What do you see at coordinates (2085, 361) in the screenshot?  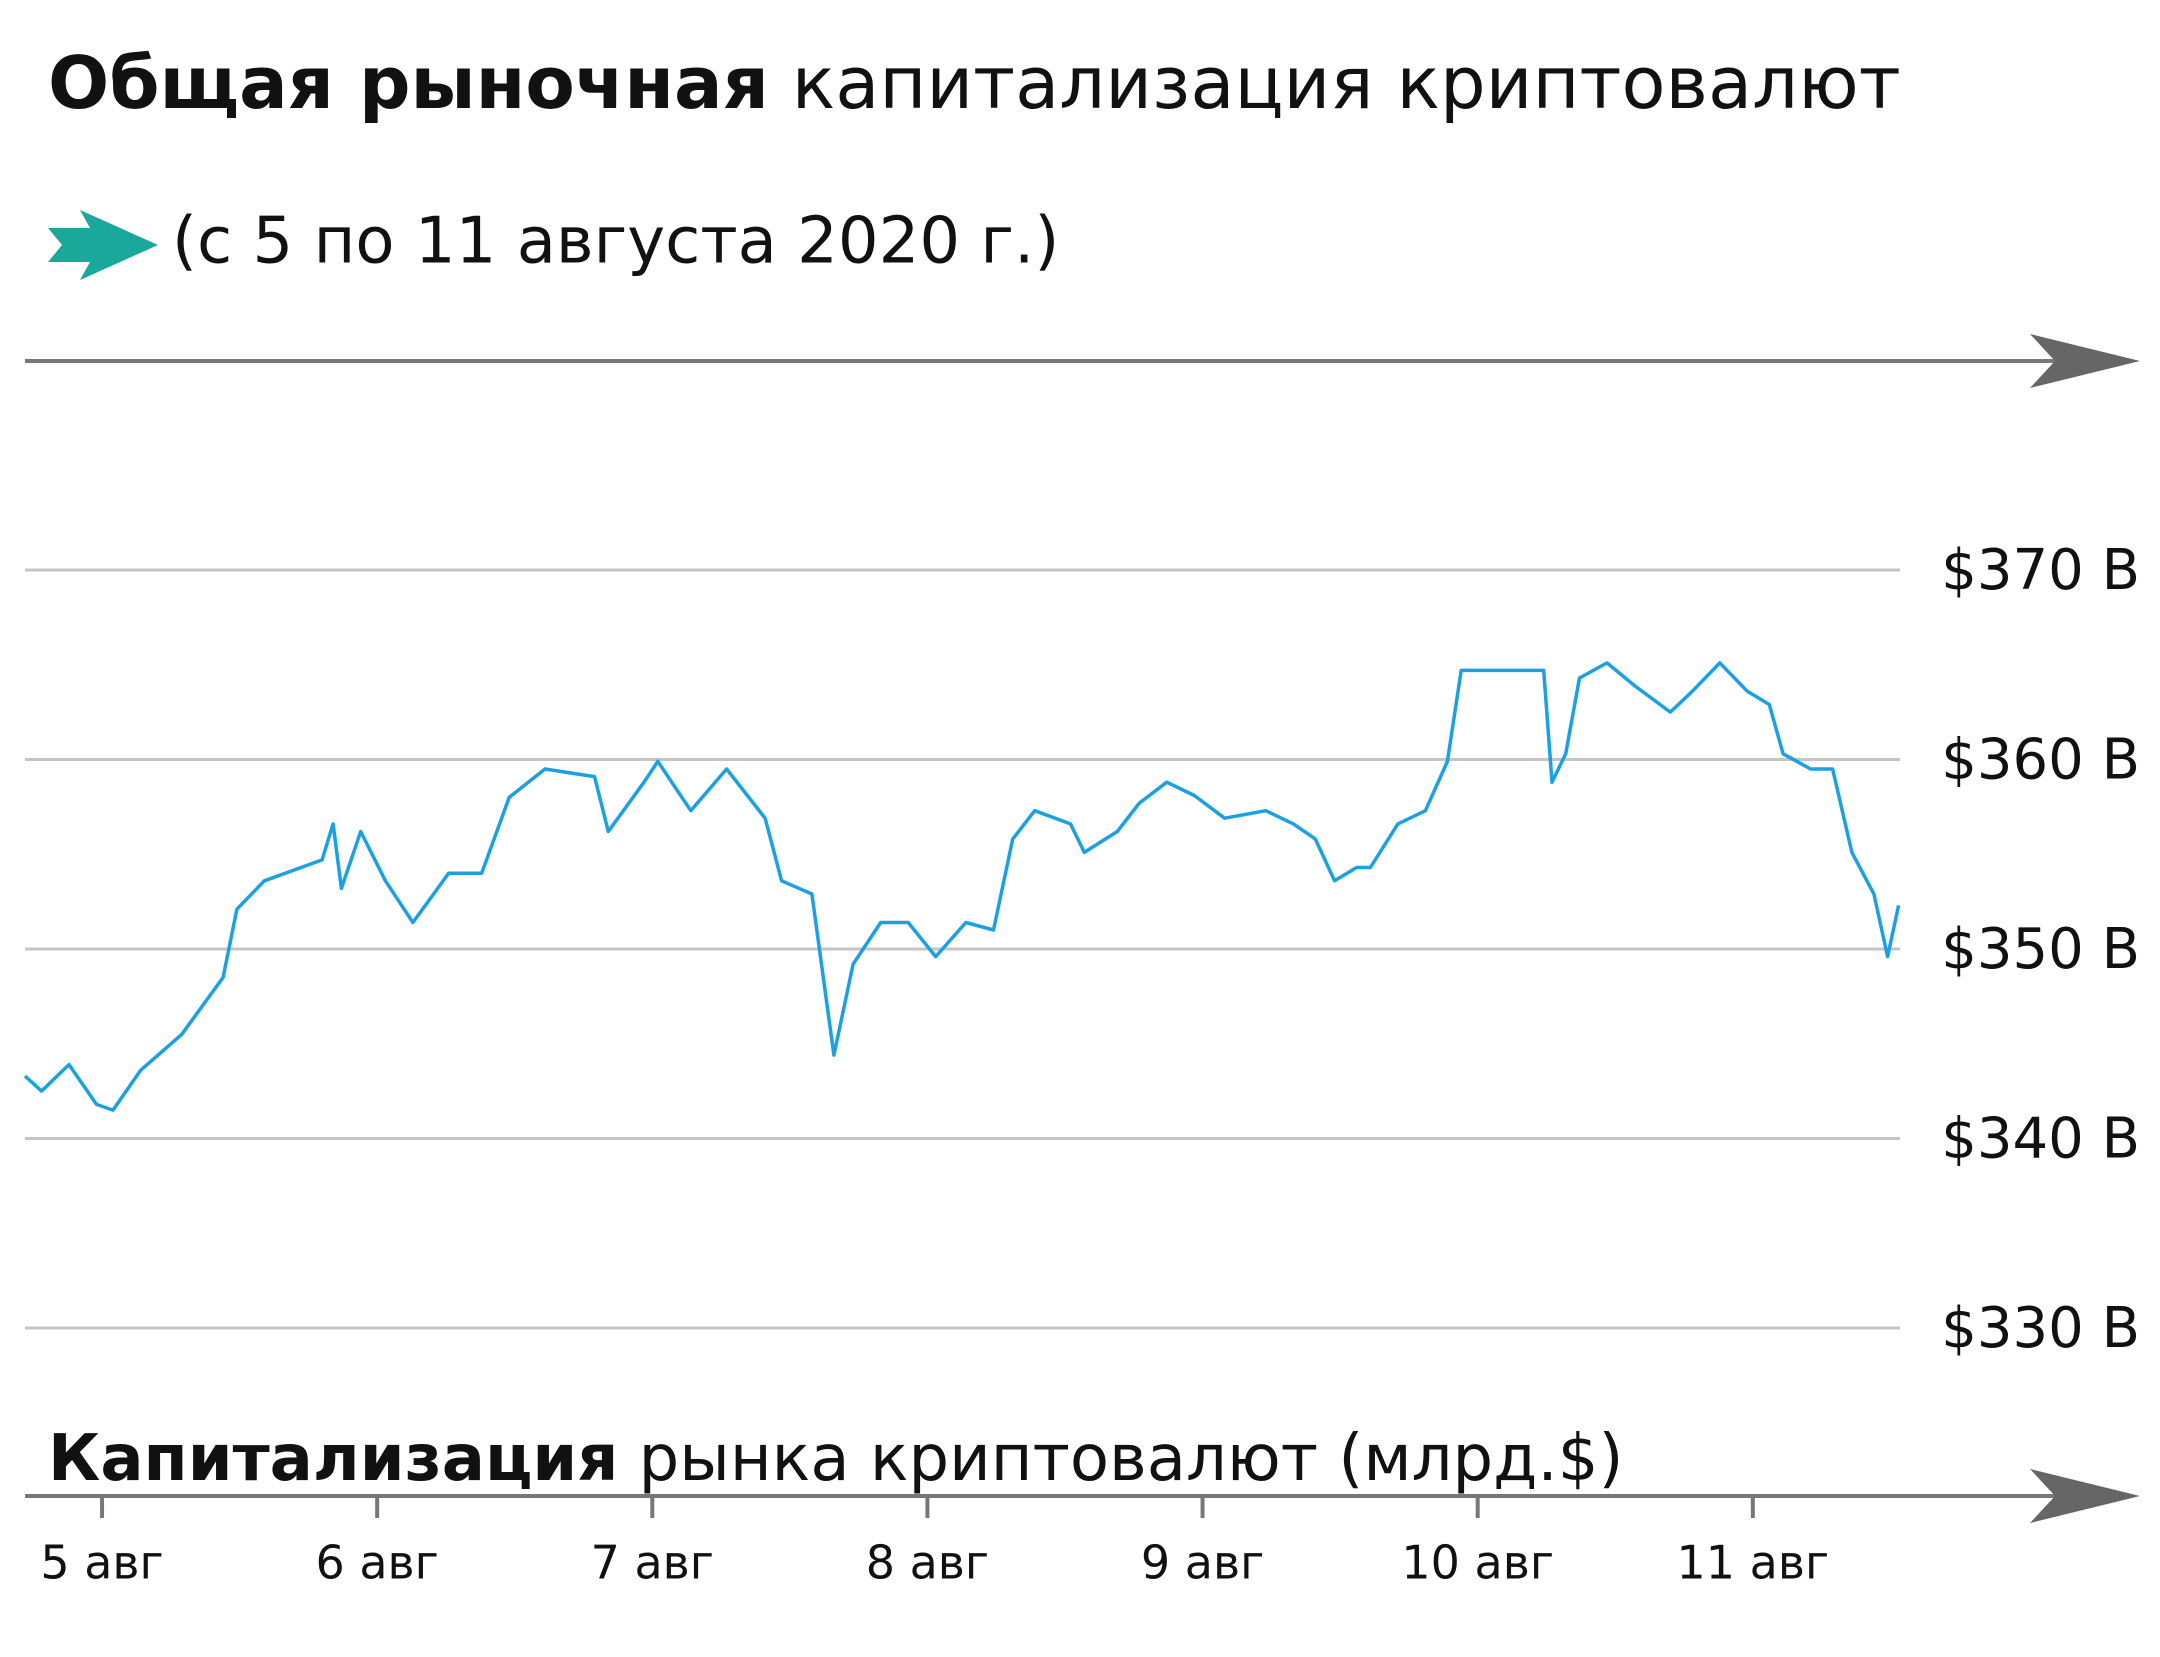 I see `divider-arrow` at bounding box center [2085, 361].